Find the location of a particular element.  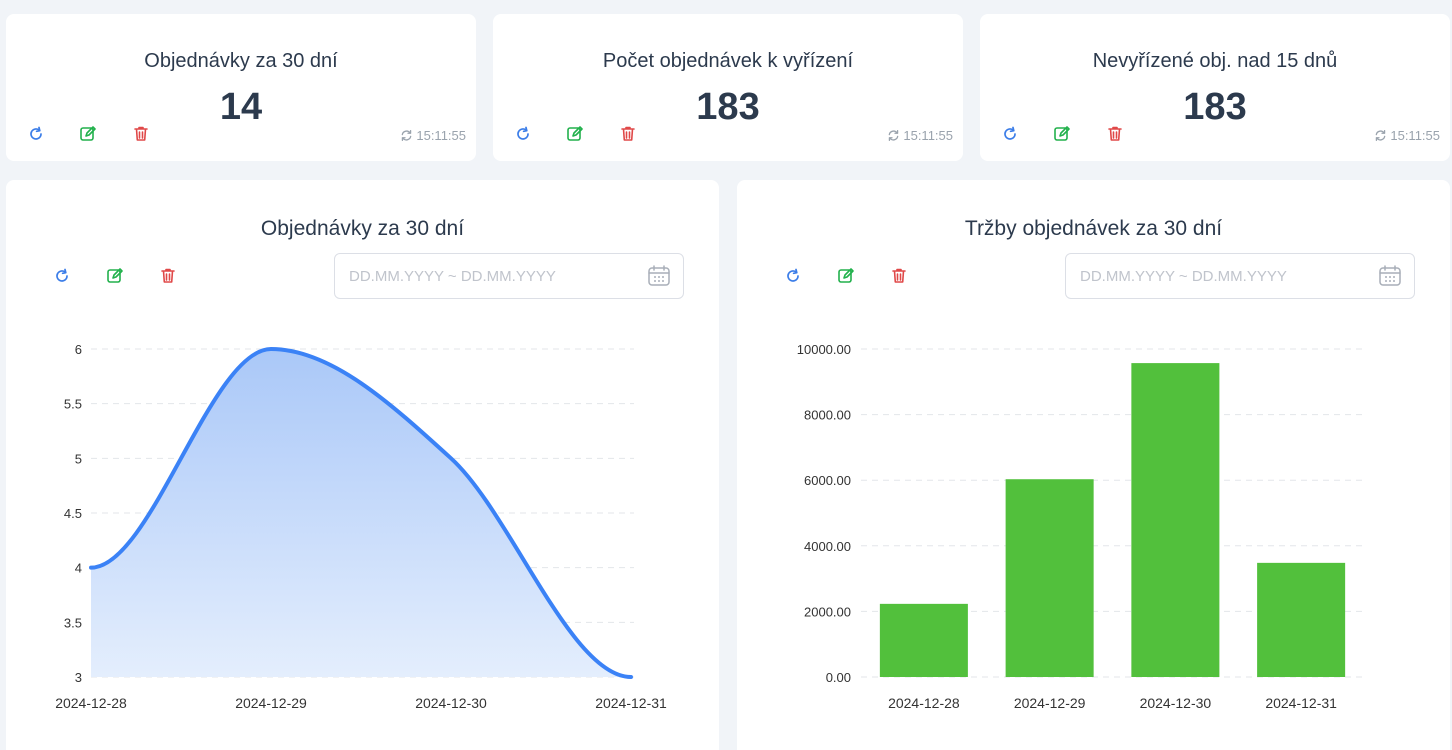

stat-card-orders-to-process: Počet objednávek k vyřízení 183 15:11:55 is located at coordinates (728, 87).